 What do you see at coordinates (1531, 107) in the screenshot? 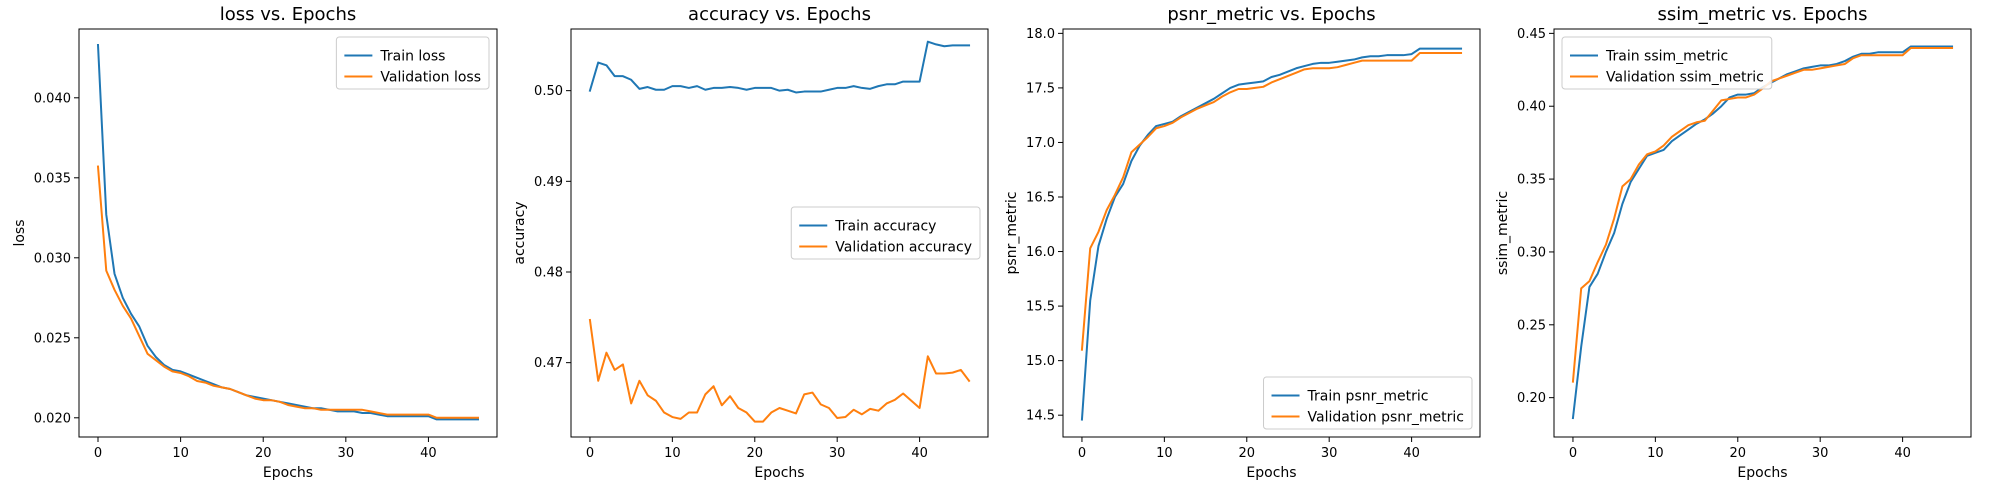
I see `y-tick-label: 0.40` at bounding box center [1531, 107].